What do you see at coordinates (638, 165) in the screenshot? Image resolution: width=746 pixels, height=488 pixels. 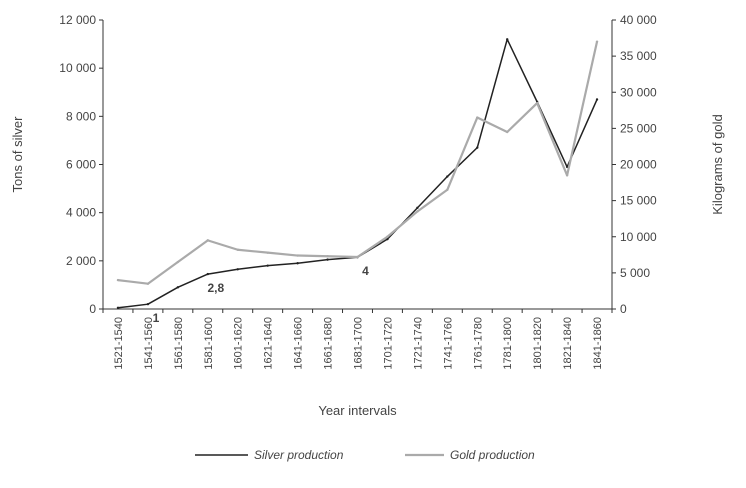 I see `right-y-tick-label: 20 000` at bounding box center [638, 165].